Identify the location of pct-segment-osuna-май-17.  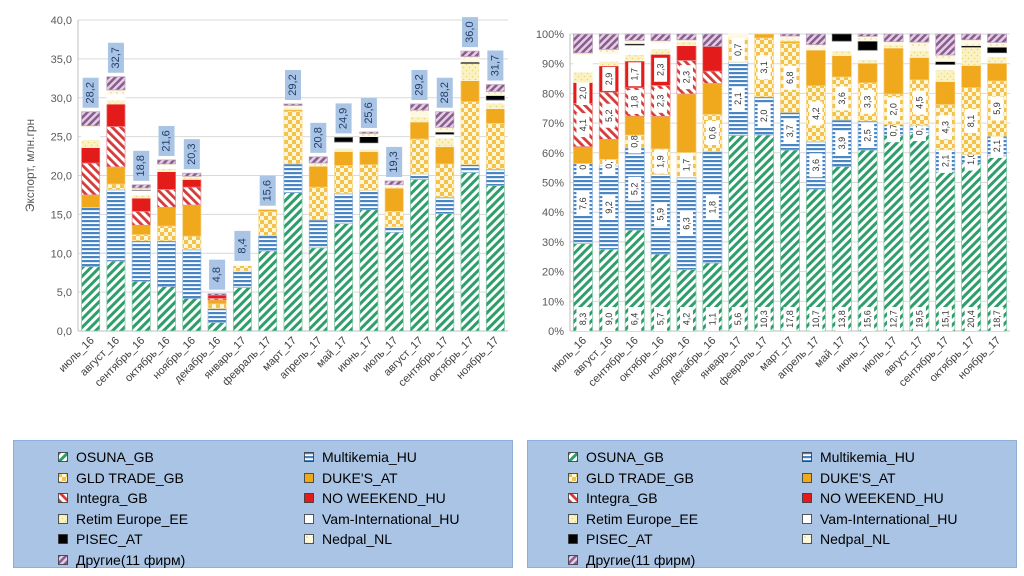
(841, 249).